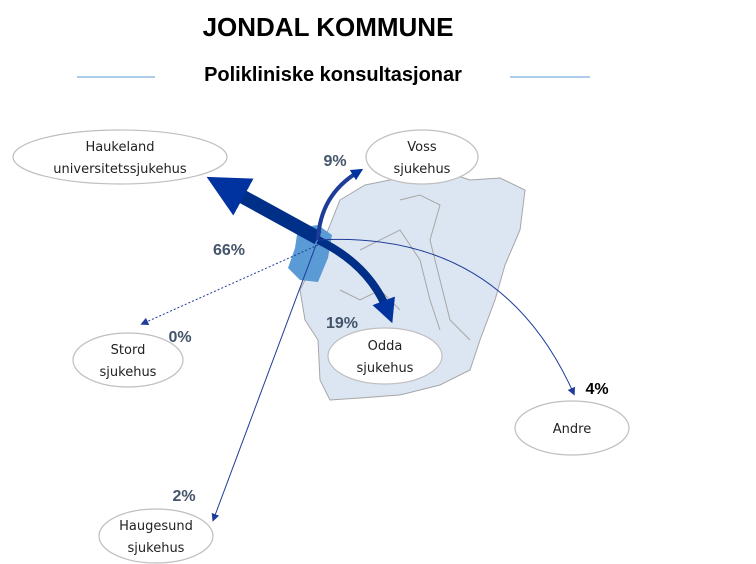 The image size is (756, 564). Describe the element at coordinates (422, 147) in the screenshot. I see `node-label: Voss` at that location.